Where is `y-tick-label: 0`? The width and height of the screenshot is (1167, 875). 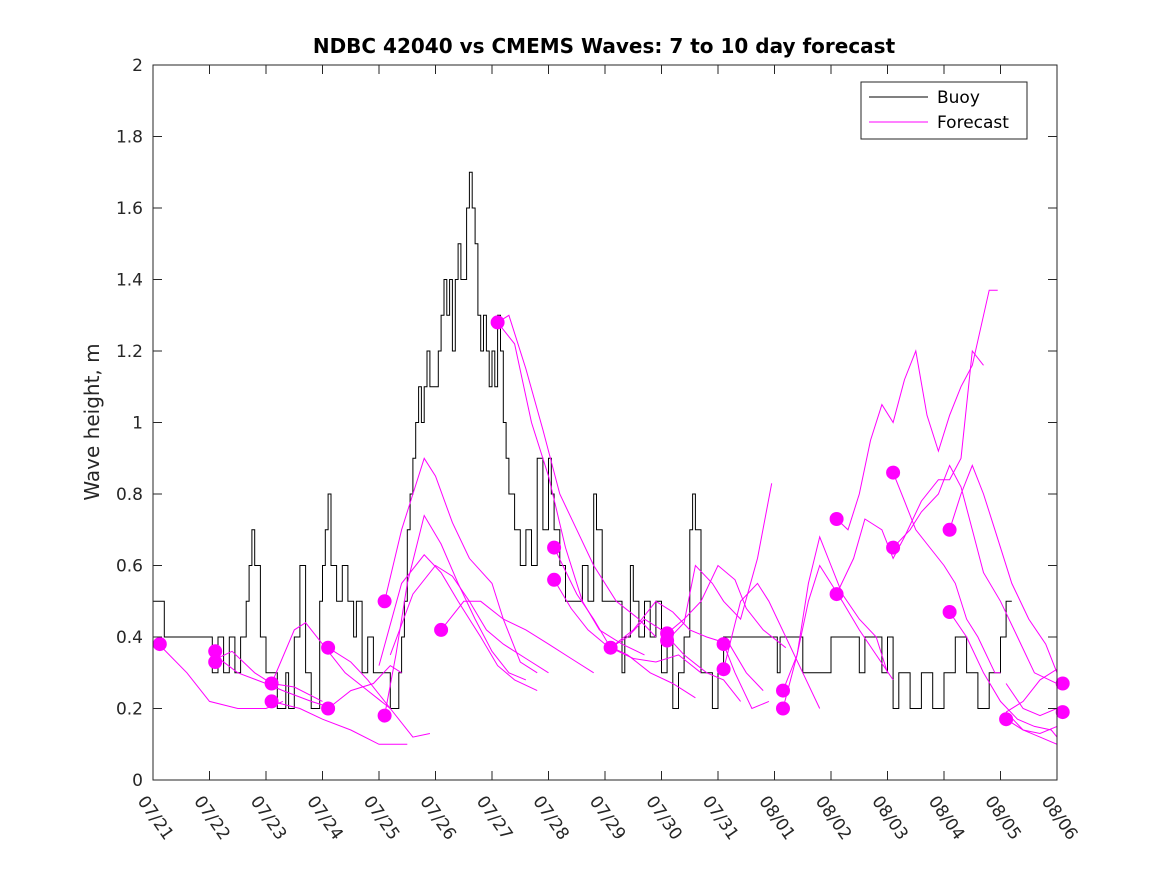
y-tick-label: 0 is located at coordinates (137, 781).